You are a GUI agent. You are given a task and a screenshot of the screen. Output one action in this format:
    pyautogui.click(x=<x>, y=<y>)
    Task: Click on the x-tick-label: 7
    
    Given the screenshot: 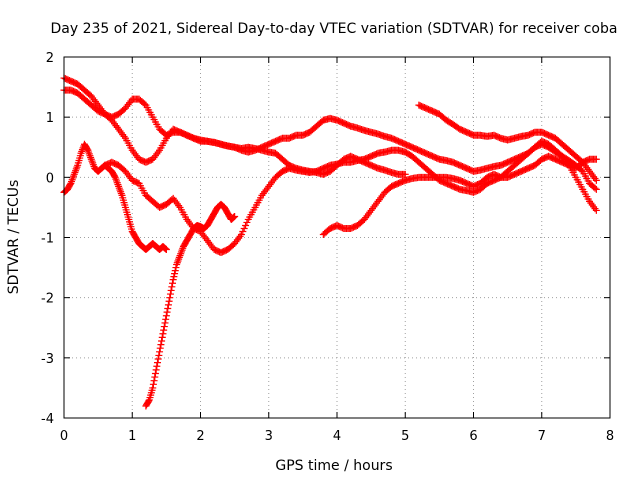 What is the action you would take?
    pyautogui.click(x=542, y=436)
    